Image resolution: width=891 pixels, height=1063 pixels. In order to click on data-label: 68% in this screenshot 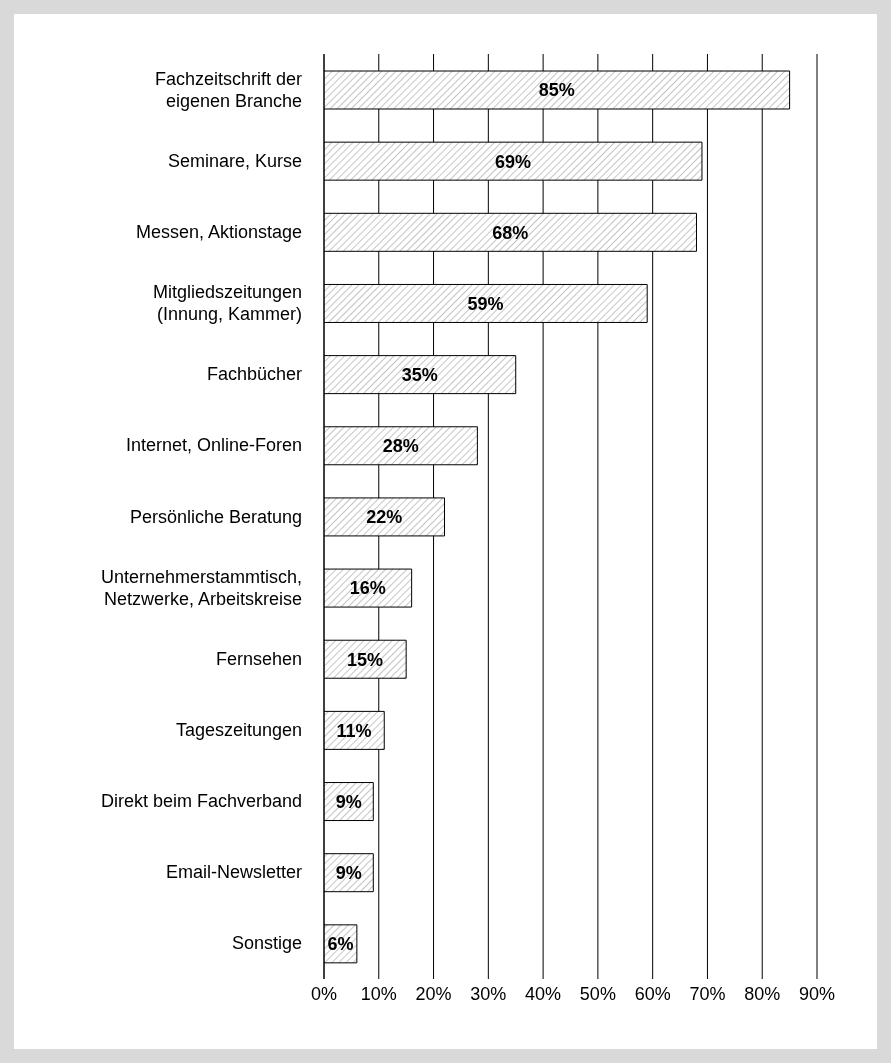, I will do `click(510, 232)`.